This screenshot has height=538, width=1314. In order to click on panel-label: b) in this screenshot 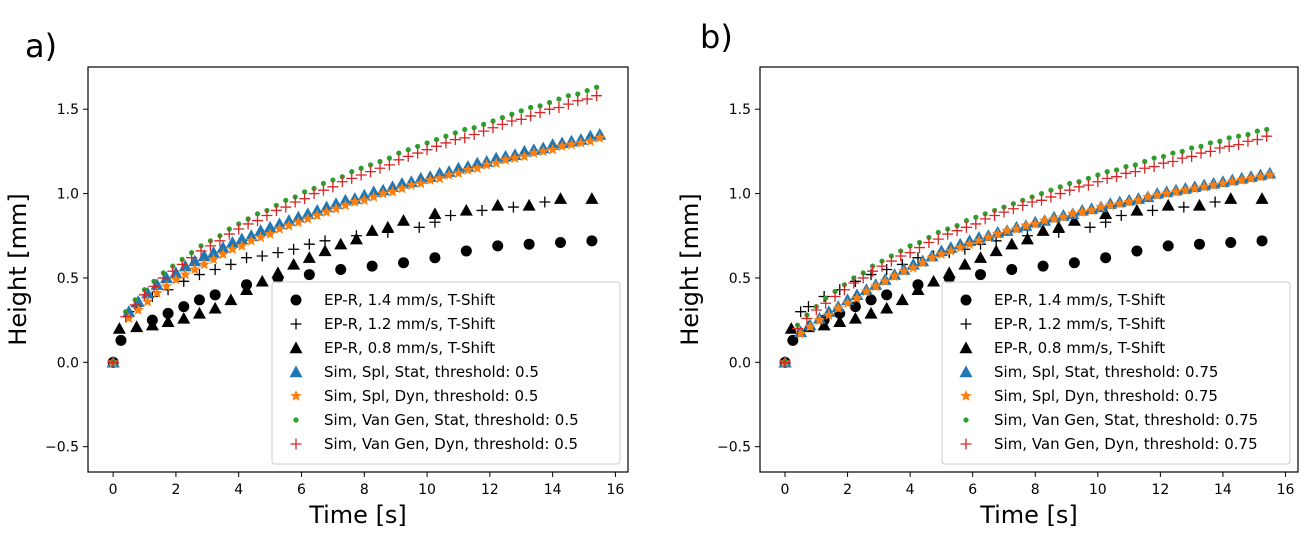, I will do `click(716, 37)`.